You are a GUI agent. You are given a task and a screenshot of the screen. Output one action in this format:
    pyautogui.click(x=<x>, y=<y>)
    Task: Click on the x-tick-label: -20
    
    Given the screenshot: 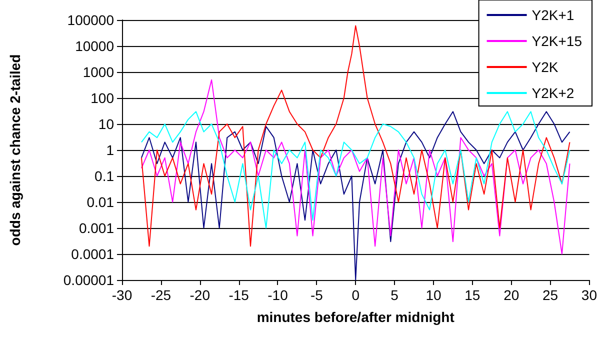 What is the action you would take?
    pyautogui.click(x=200, y=295)
    